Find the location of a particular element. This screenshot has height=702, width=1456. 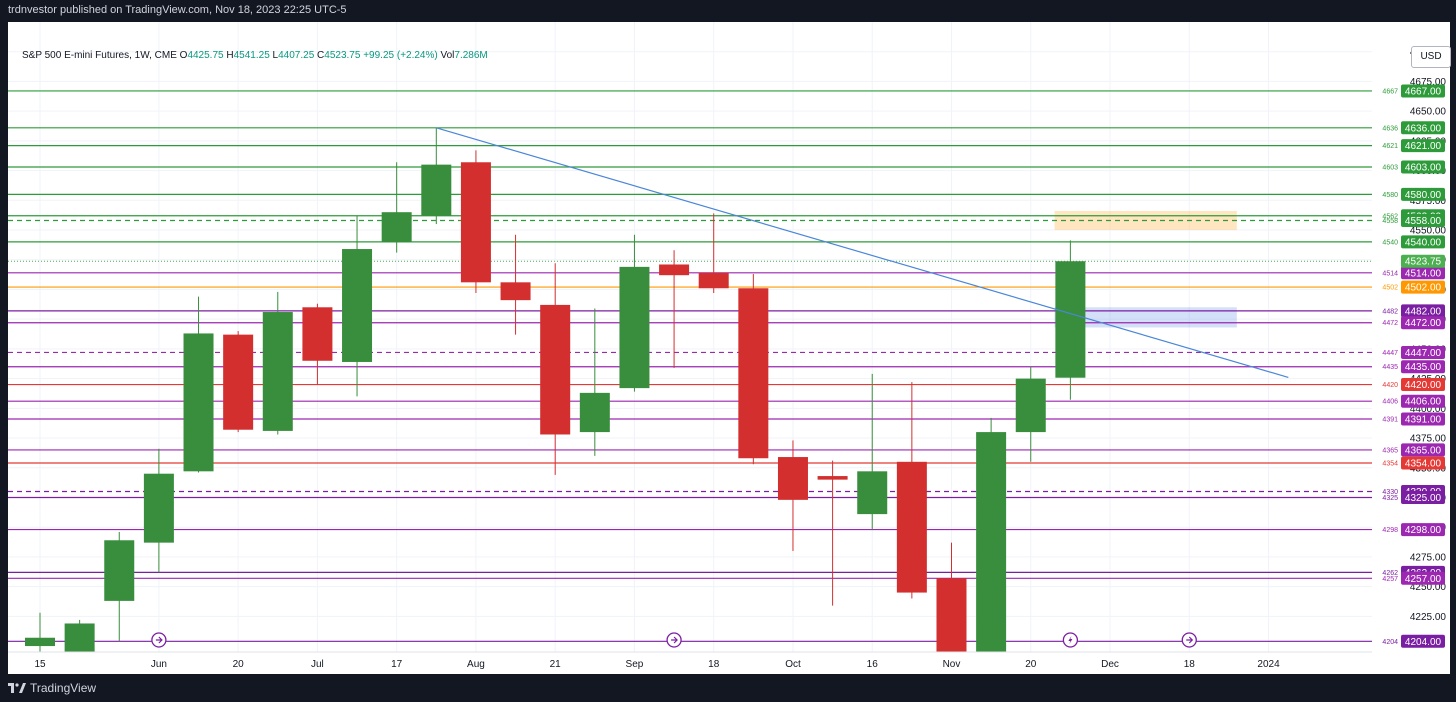

y-tick-label: 4550.00 is located at coordinates (1428, 231).